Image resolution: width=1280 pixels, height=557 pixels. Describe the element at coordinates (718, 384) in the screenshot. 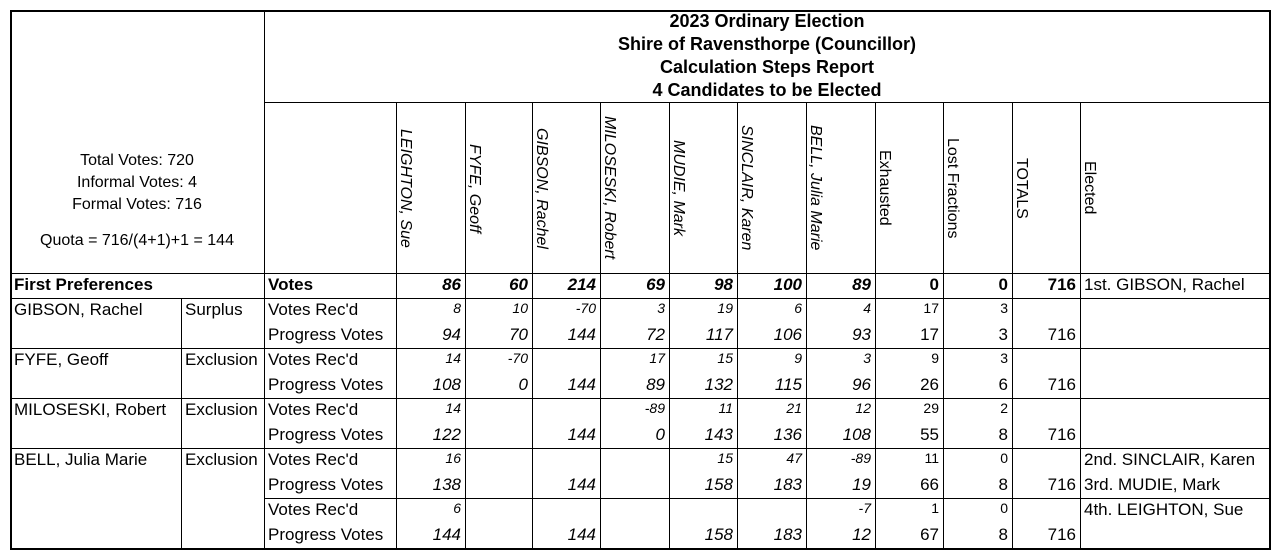

I see `progress-votes-value: 132` at that location.